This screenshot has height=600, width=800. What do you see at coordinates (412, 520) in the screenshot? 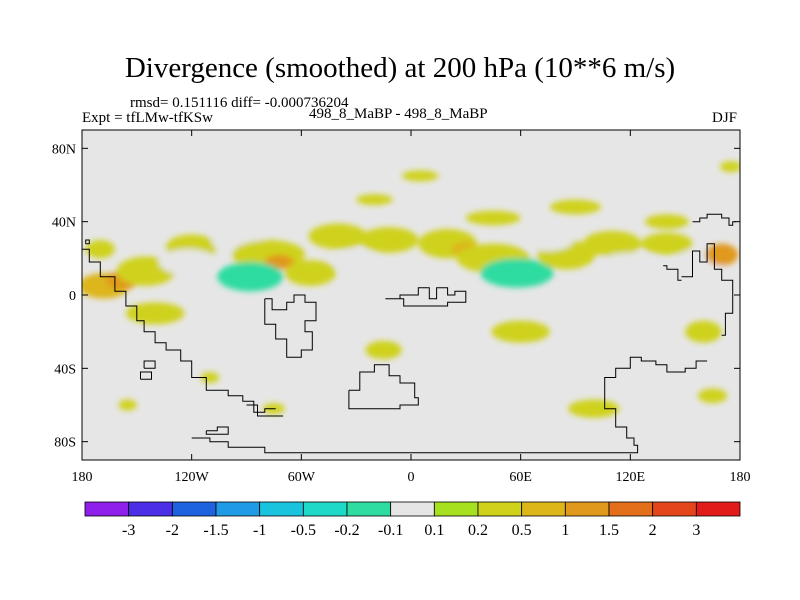
I see `colorbar: -3 -2 -1.5 -1 -0.5 -0.2 -0.1 0.1 0.2 0.5 1 1.5 2 3` at bounding box center [412, 520].